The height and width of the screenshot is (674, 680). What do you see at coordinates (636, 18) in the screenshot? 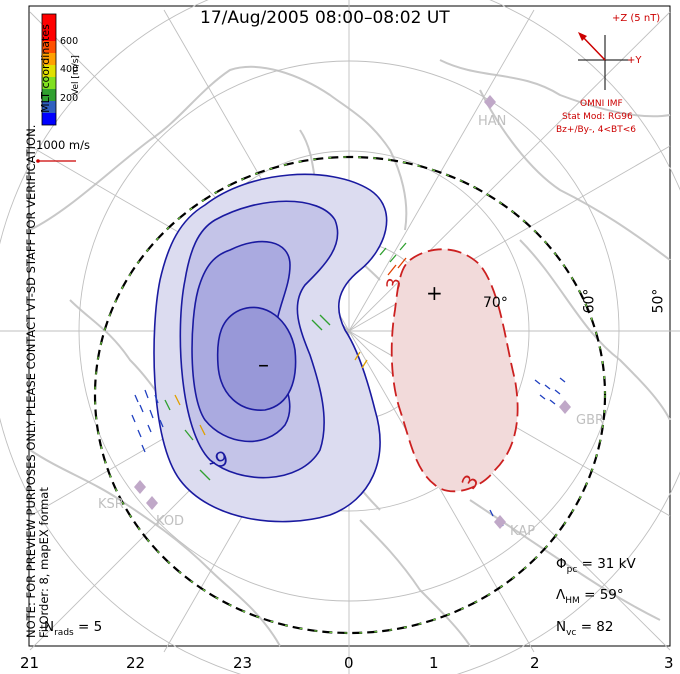
I see `imf-z-label: +Z (5 nT)` at bounding box center [636, 18].